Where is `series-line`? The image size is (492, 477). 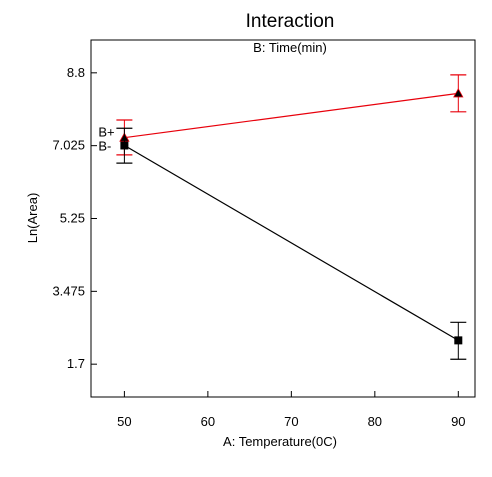 series-line is located at coordinates (291, 115).